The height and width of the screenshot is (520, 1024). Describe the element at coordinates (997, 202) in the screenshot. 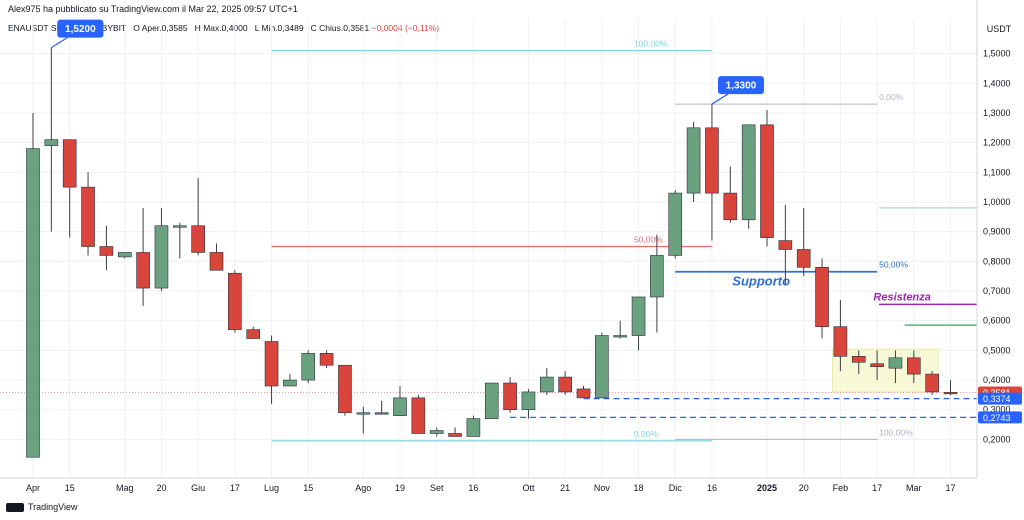

I see `y-tick-label: 1,0000` at that location.